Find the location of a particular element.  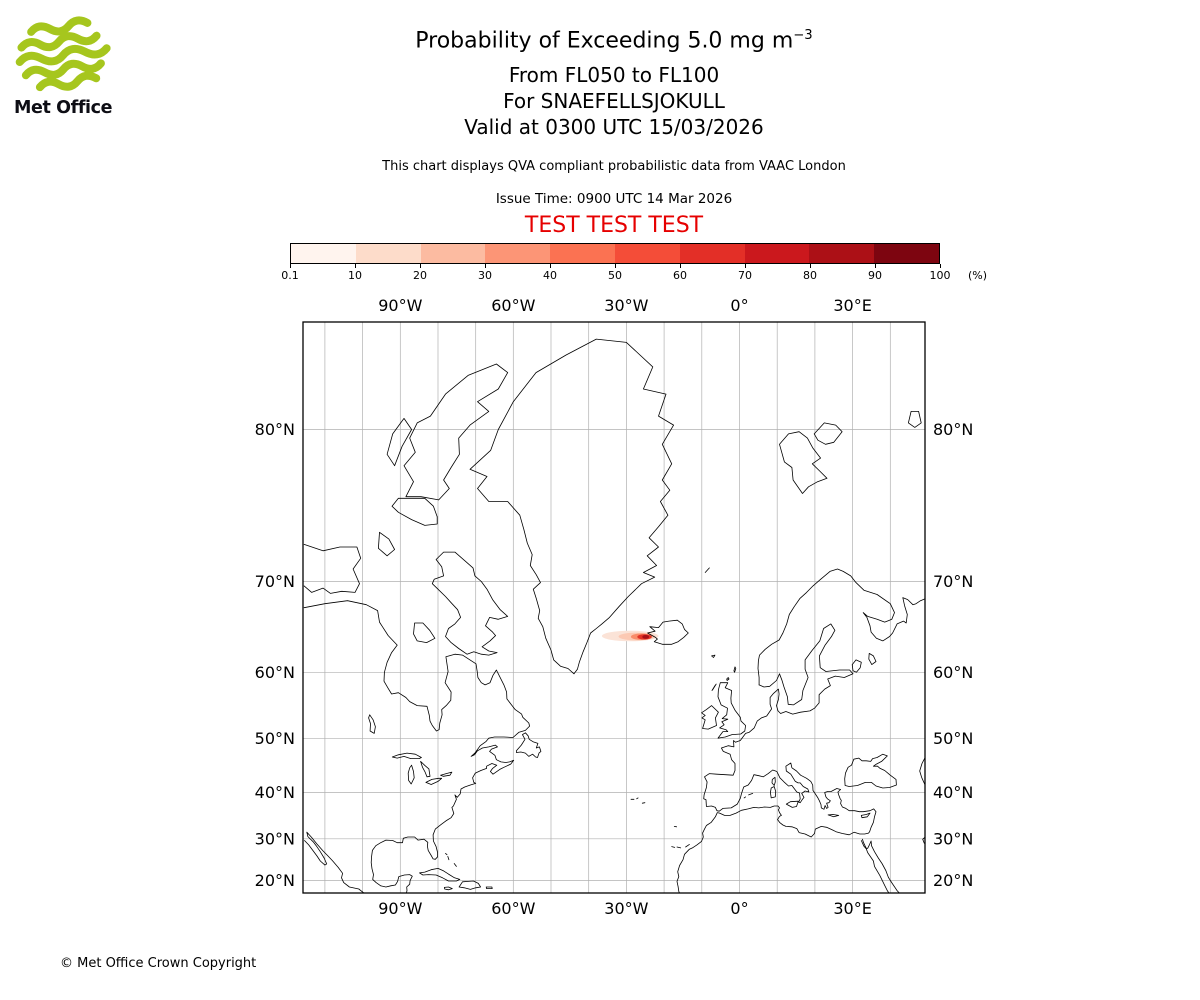

coastline-canary3 is located at coordinates (687, 846).